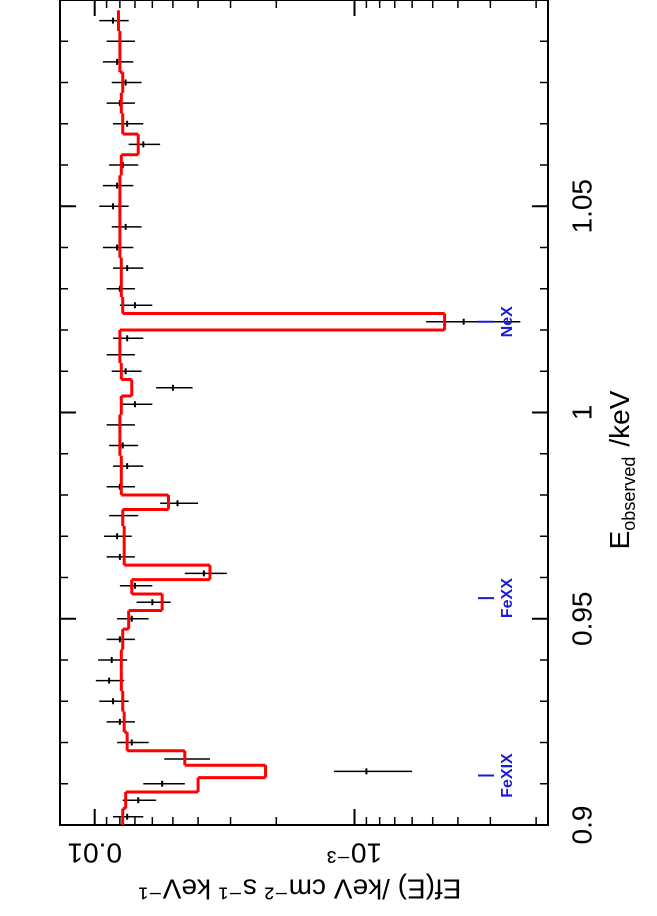 Image resolution: width=657 pixels, height=916 pixels. Describe the element at coordinates (507, 321) in the screenshot. I see `annotation-label: NeX` at that location.